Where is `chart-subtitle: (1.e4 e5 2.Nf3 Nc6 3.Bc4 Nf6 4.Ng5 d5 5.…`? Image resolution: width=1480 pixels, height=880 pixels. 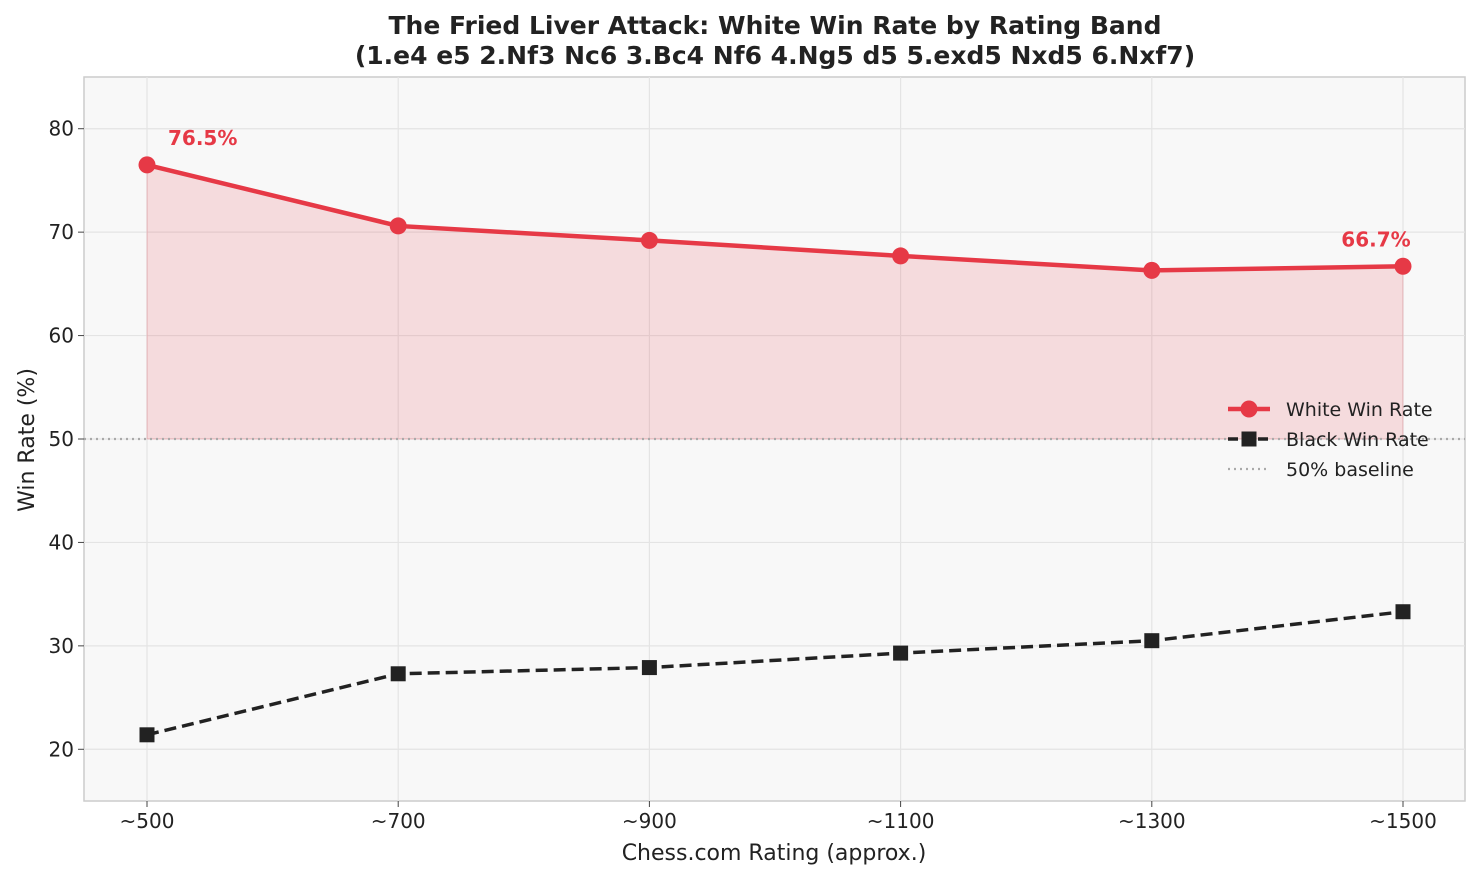
chart-subtitle: (1.e4 e5 2.Nf3 Nc6 3.Bc4 Nf6 4.Ng5 d5 5.… is located at coordinates (775, 55).